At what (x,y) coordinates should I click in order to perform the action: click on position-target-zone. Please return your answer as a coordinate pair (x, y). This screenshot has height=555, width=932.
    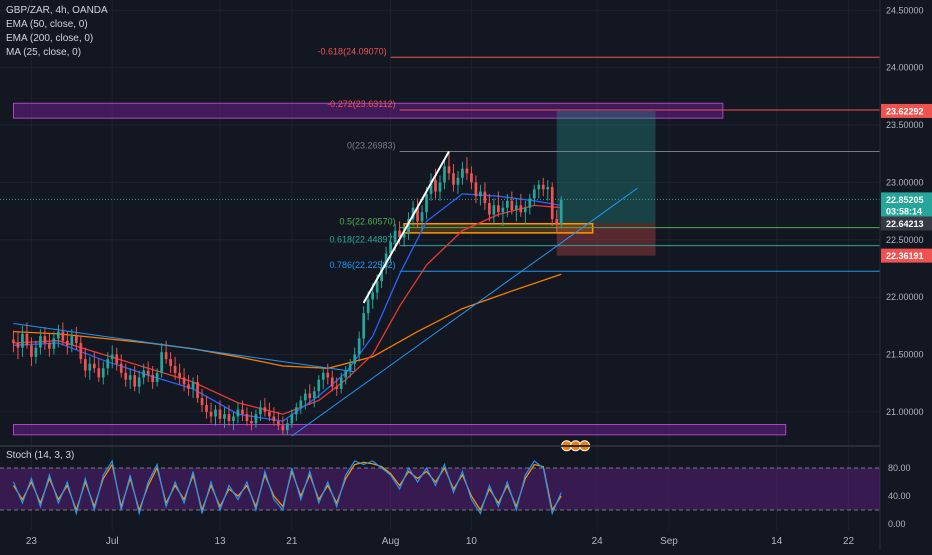
    Looking at the image, I should click on (606, 167).